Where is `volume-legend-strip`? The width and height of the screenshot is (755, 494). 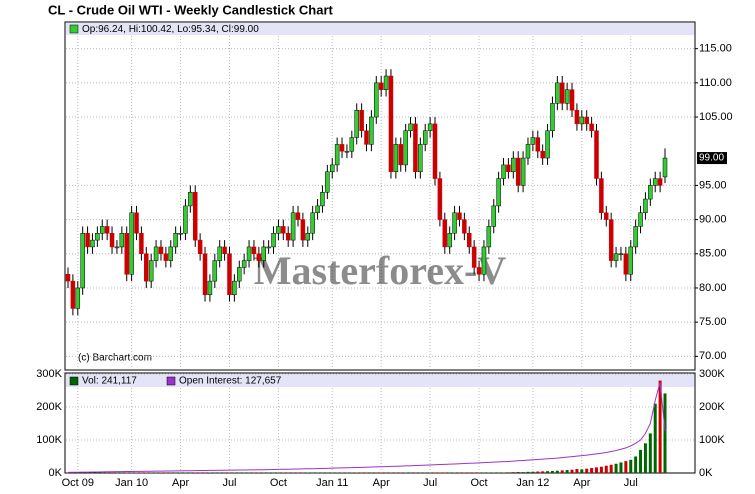
volume-legend-strip is located at coordinates (380, 380).